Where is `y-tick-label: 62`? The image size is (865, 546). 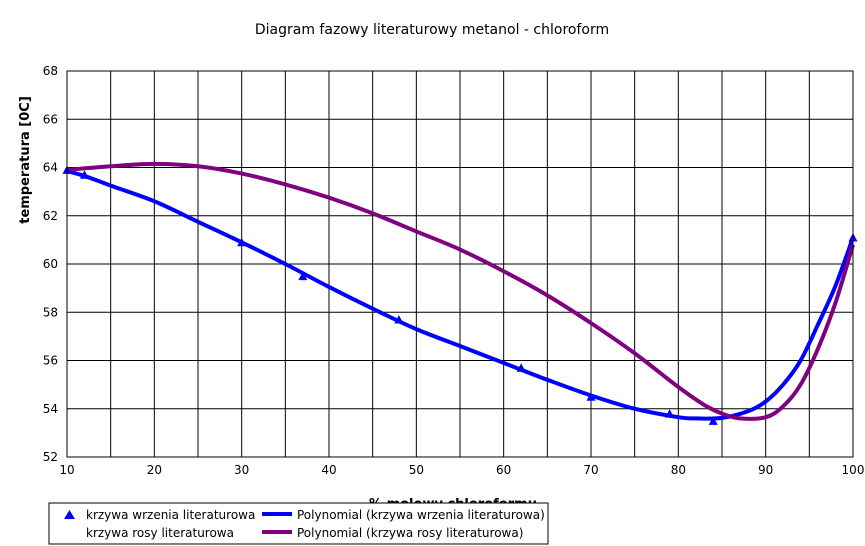
y-tick-label: 62 is located at coordinates (50, 216).